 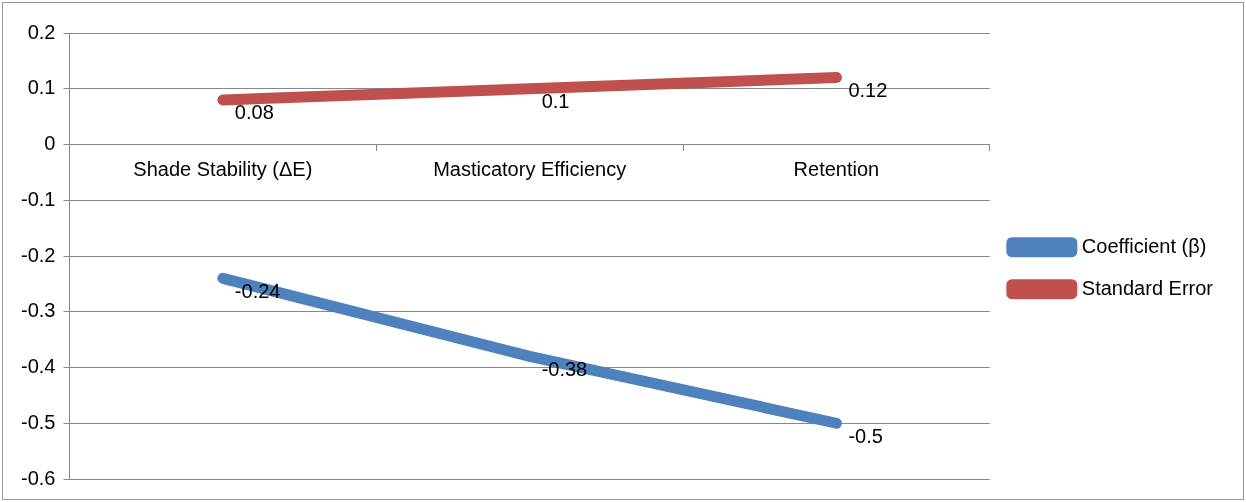 What do you see at coordinates (50, 143) in the screenshot?
I see `y-tick-label: 0` at bounding box center [50, 143].